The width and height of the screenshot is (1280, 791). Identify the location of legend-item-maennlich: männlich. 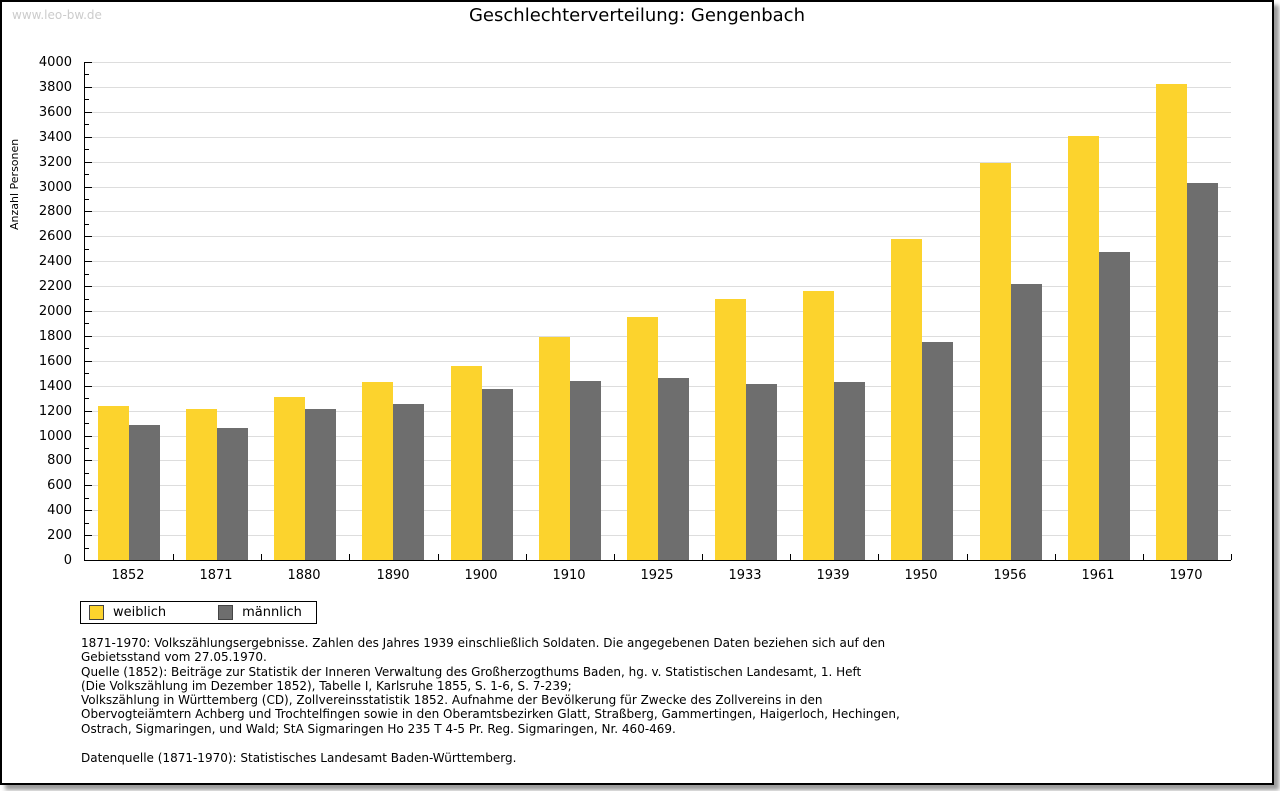
(260, 612).